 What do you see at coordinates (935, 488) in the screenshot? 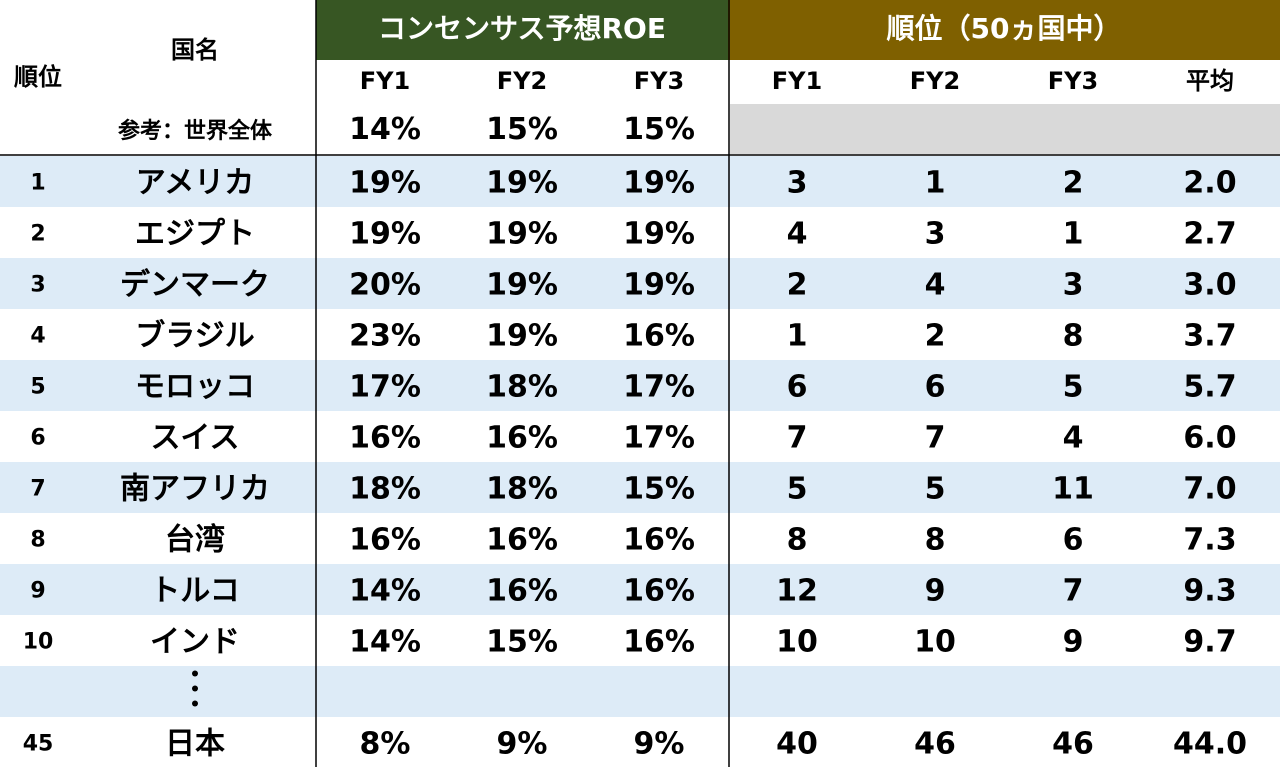
I see `rank-fy2-cell: 5` at bounding box center [935, 488].